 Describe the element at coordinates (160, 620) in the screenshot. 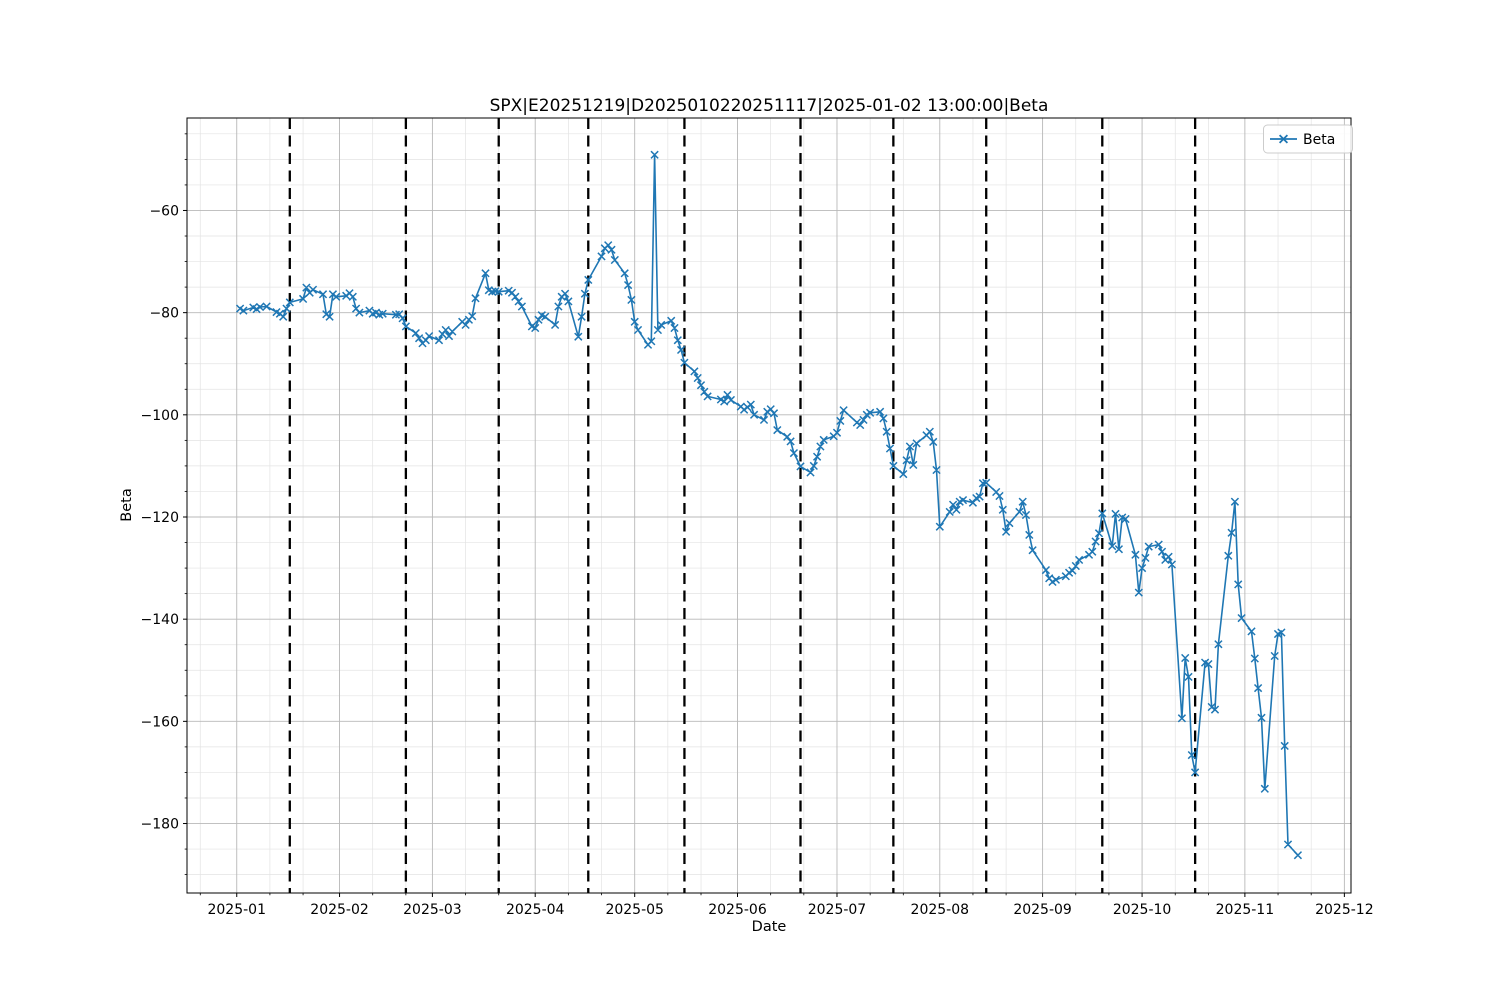

I see `y-tick-label: −140` at that location.